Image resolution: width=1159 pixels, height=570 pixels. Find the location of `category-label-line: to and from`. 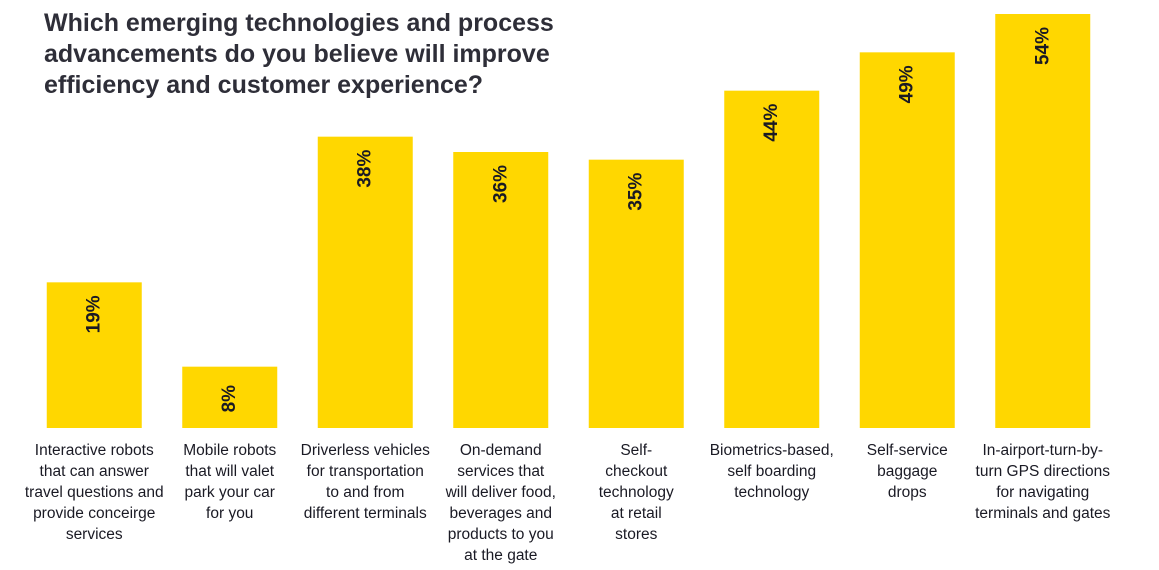

category-label-line: to and from is located at coordinates (365, 492).